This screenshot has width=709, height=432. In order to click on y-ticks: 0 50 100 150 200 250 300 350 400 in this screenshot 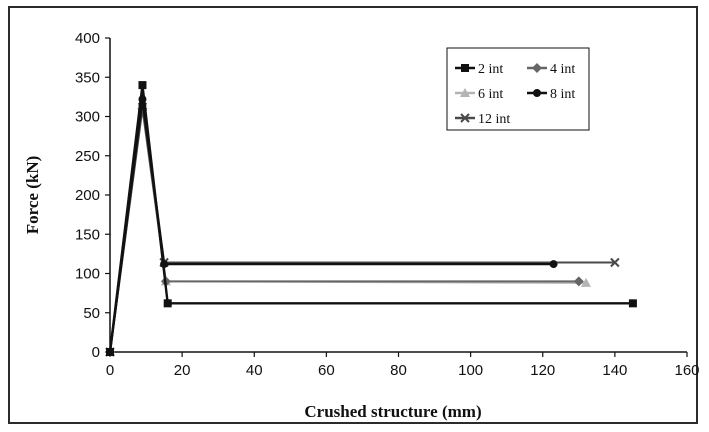, I will do `click(92, 195)`.